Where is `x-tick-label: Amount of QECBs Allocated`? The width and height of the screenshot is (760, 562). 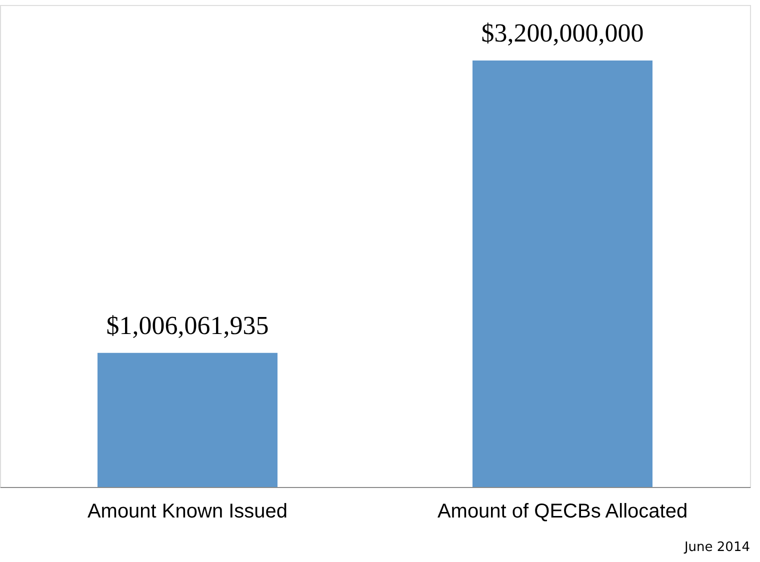 x-tick-label: Amount of QECBs Allocated is located at coordinates (562, 511).